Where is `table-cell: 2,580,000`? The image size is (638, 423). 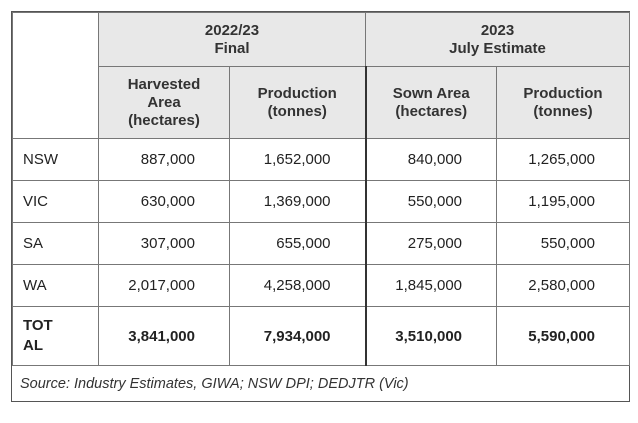 table-cell: 2,580,000 is located at coordinates (563, 285).